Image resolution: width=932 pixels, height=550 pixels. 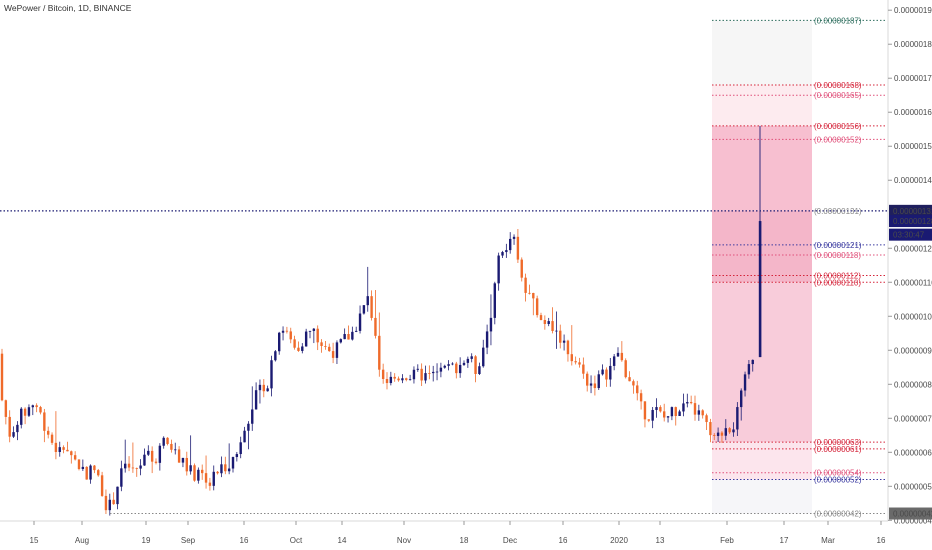 I want to click on fib-label: (0.00000054), so click(x=838, y=473).